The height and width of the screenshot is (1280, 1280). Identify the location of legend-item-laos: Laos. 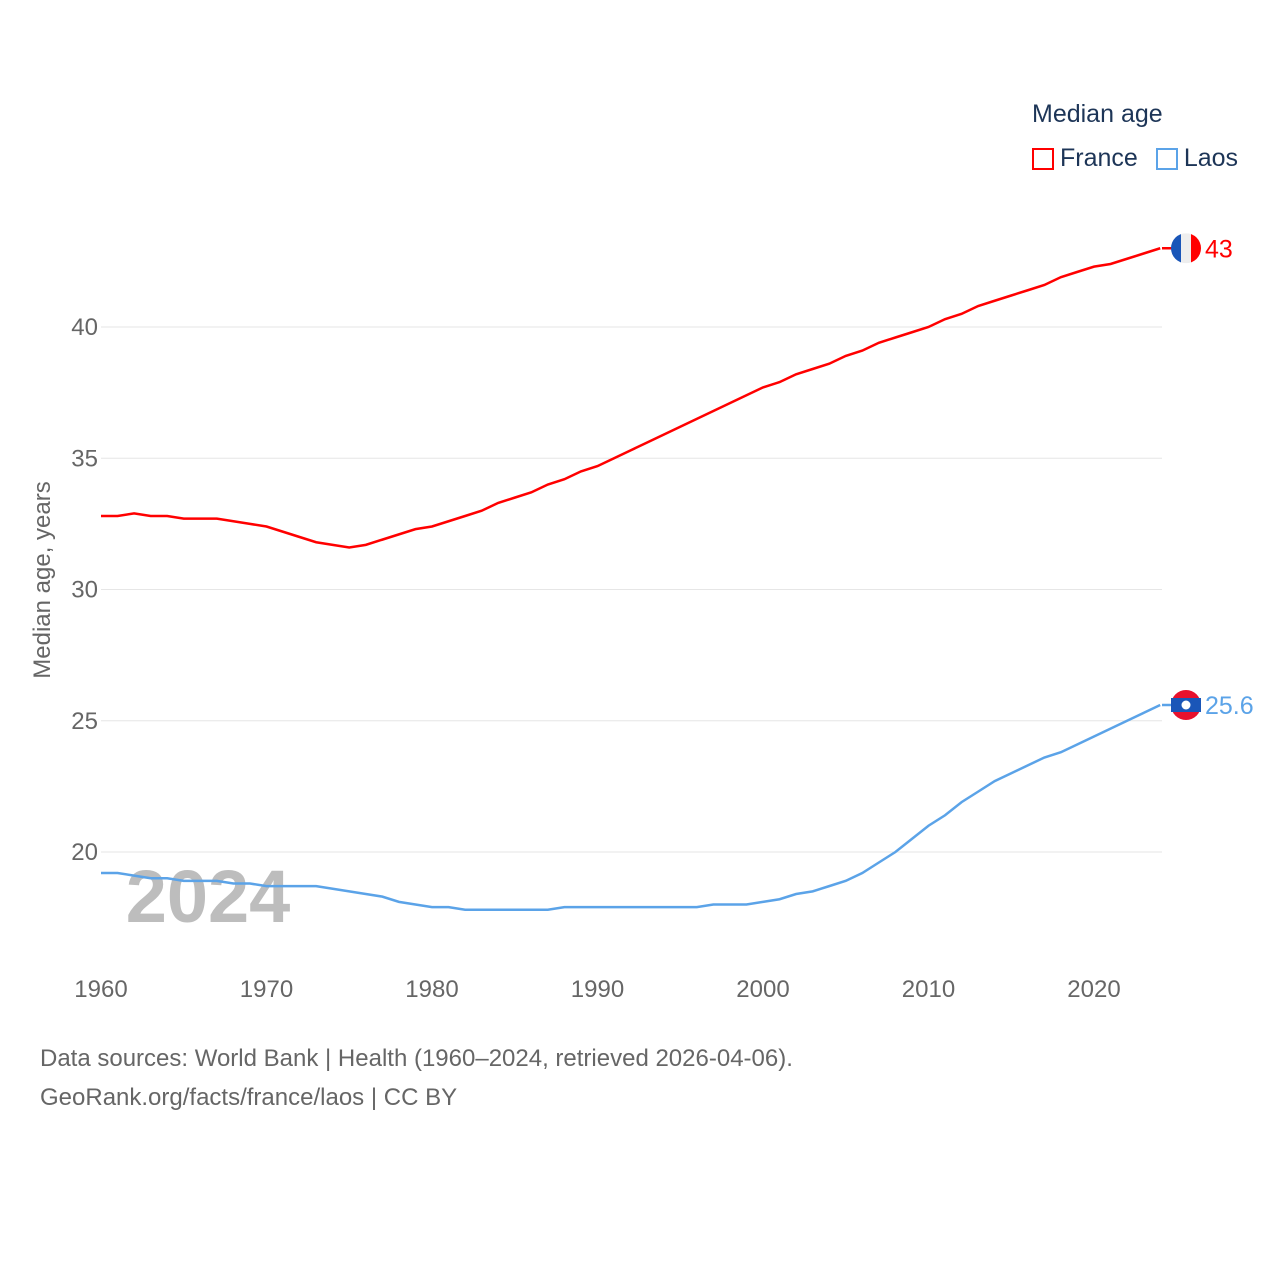
(1197, 158).